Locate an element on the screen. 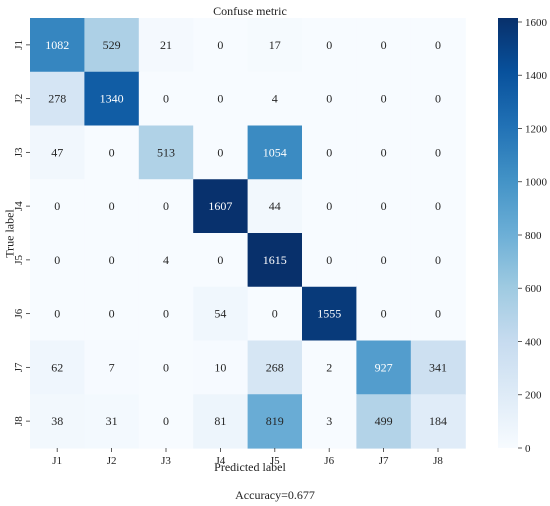 The height and width of the screenshot is (506, 550). cell-value-label: 21 is located at coordinates (166, 45).